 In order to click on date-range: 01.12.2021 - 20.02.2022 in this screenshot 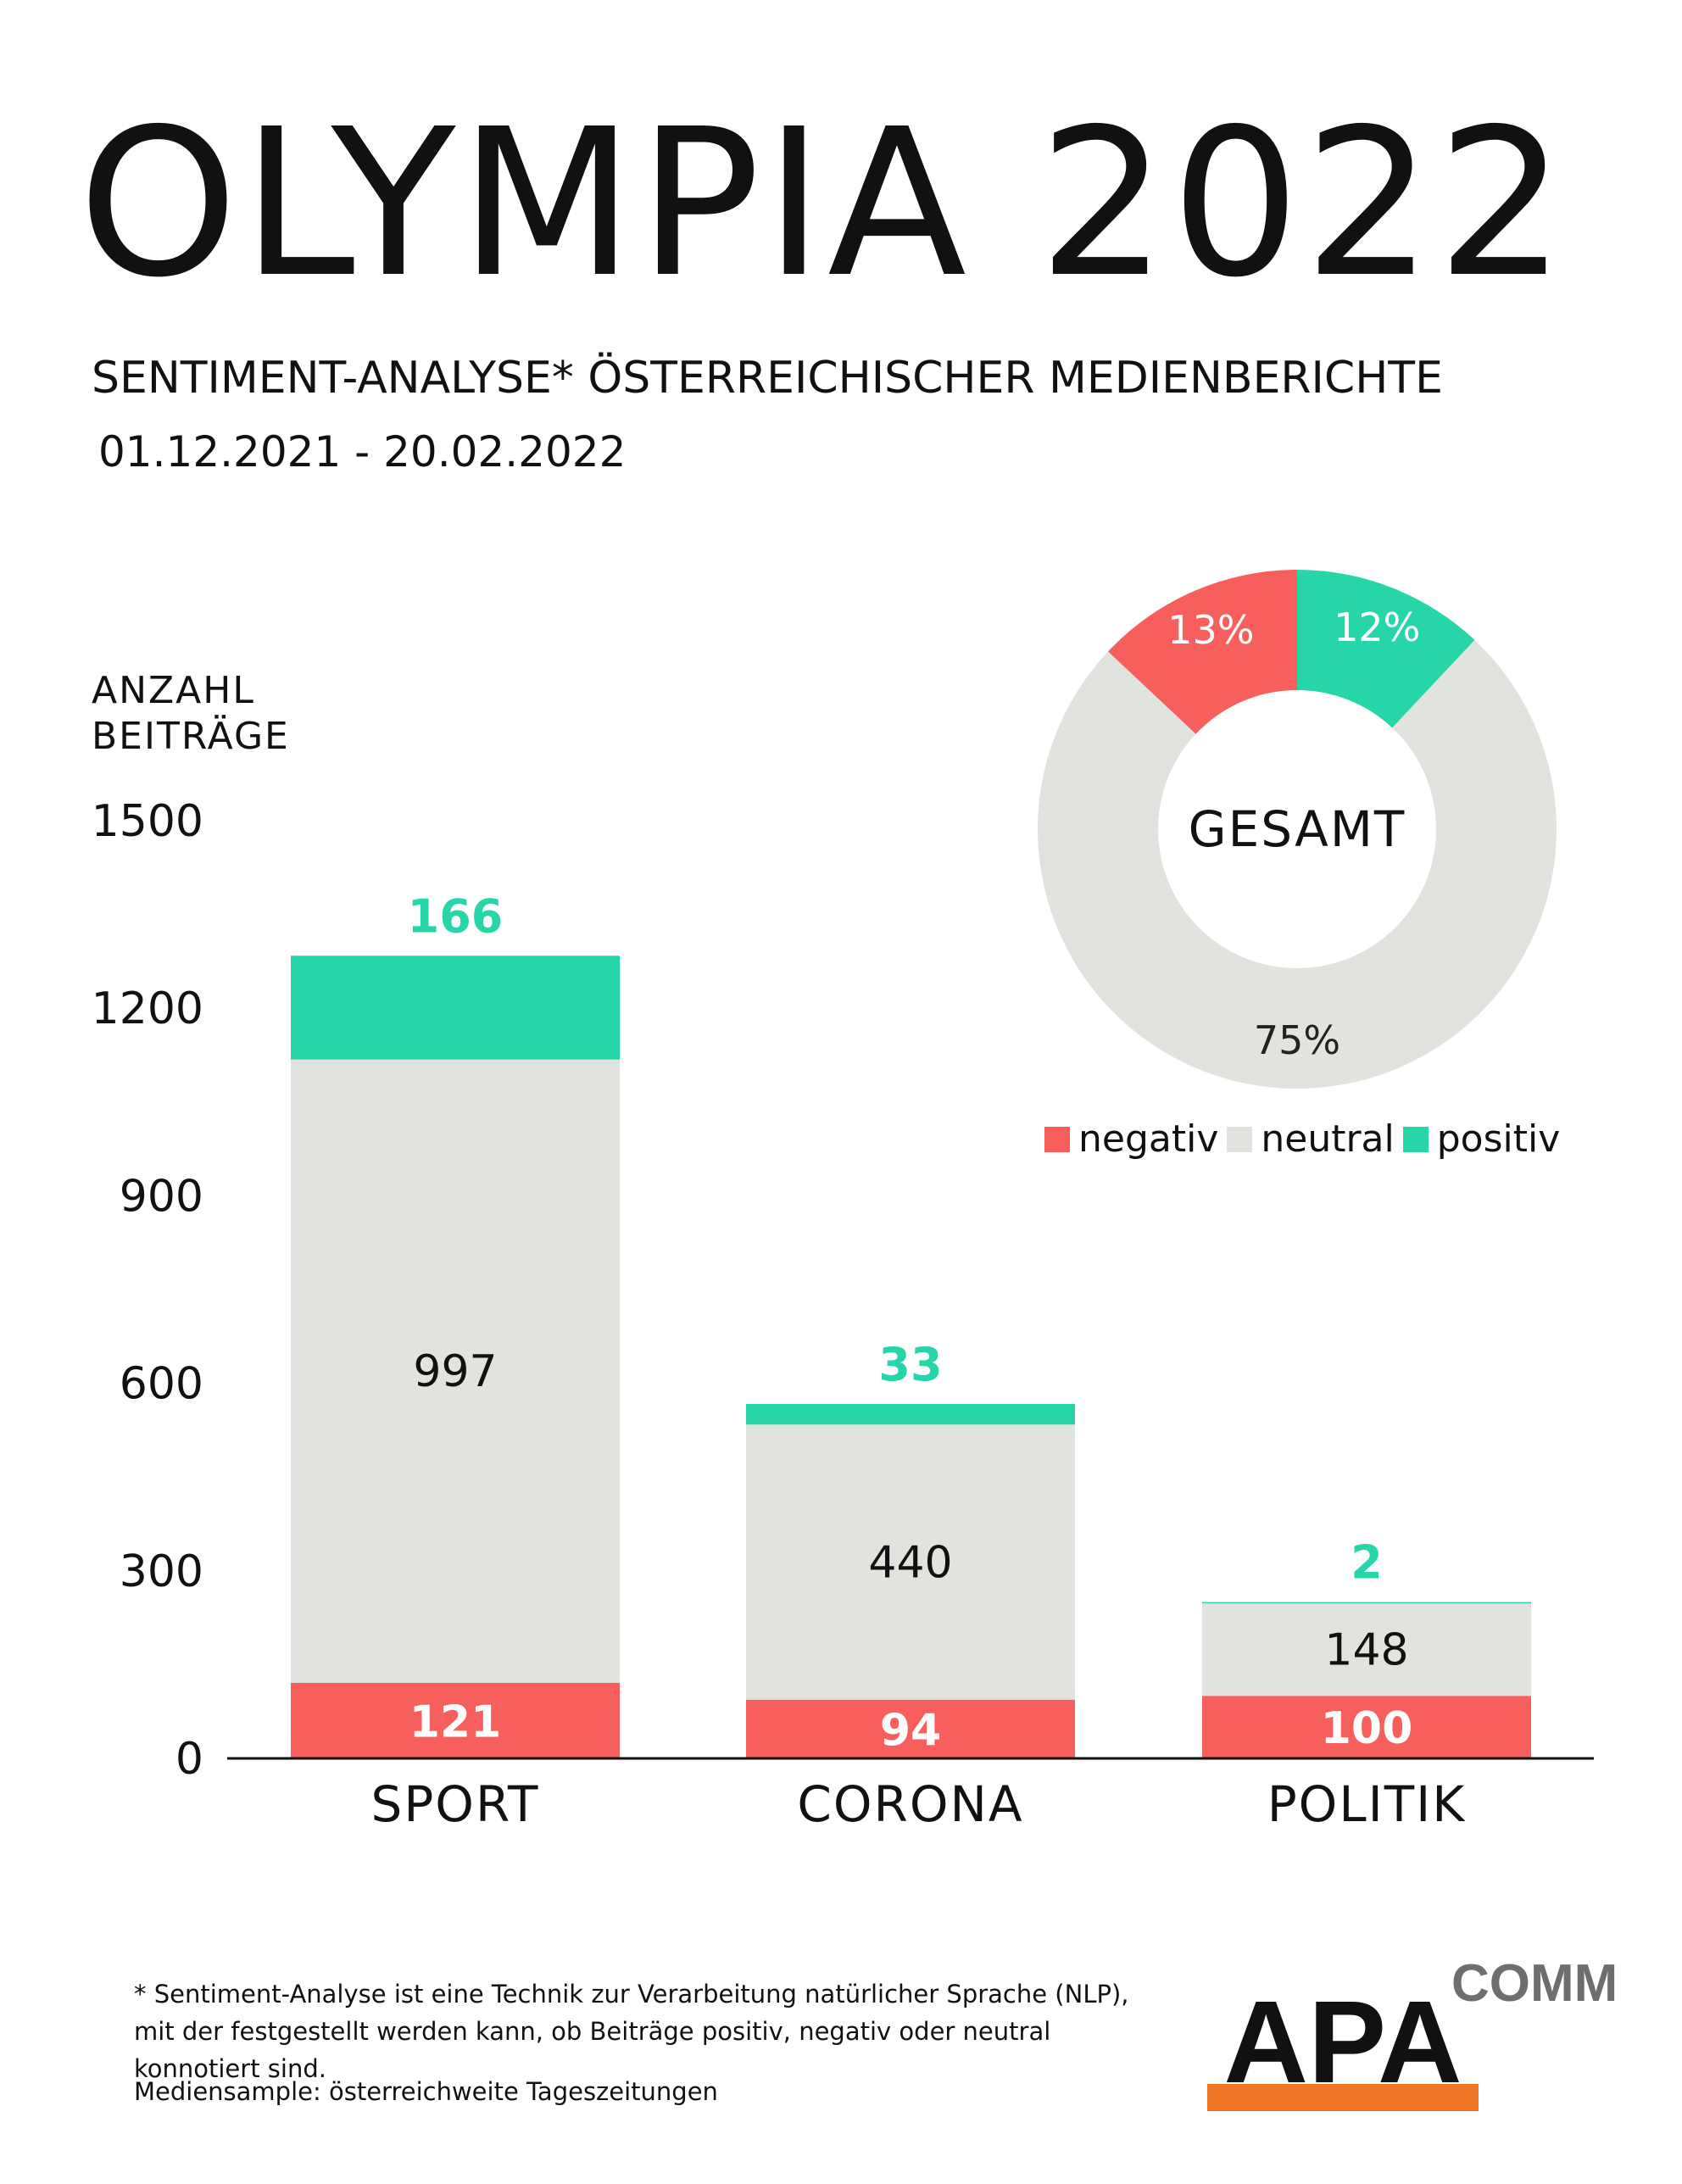, I will do `click(362, 451)`.